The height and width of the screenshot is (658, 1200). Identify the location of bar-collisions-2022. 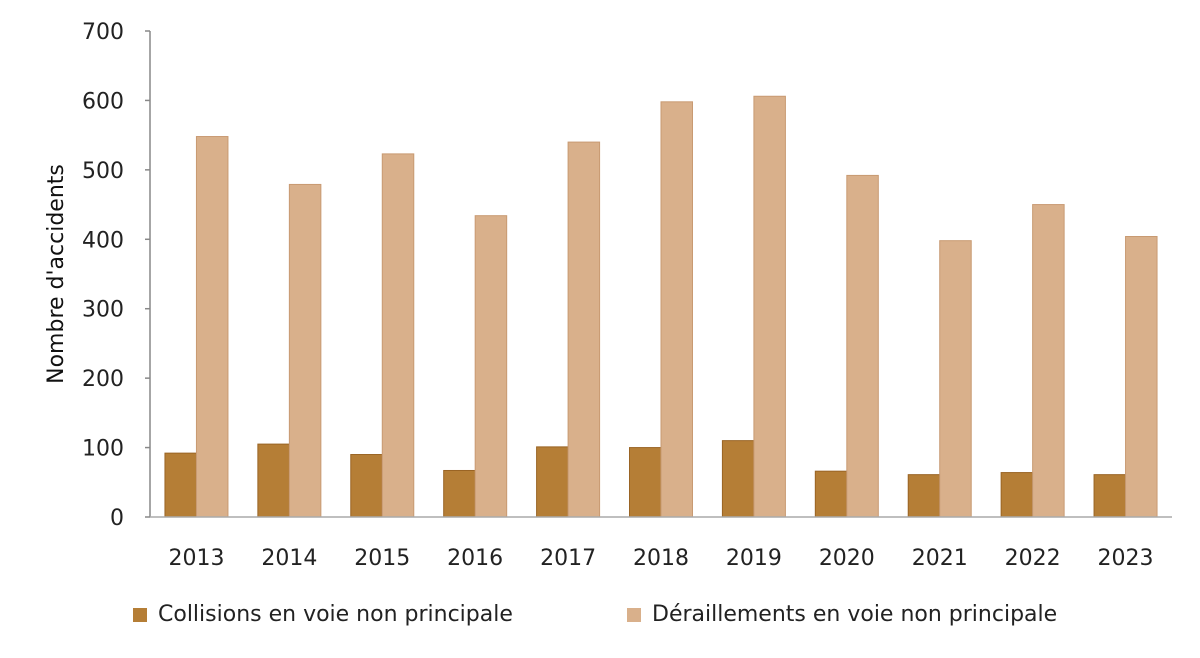
(1017, 495).